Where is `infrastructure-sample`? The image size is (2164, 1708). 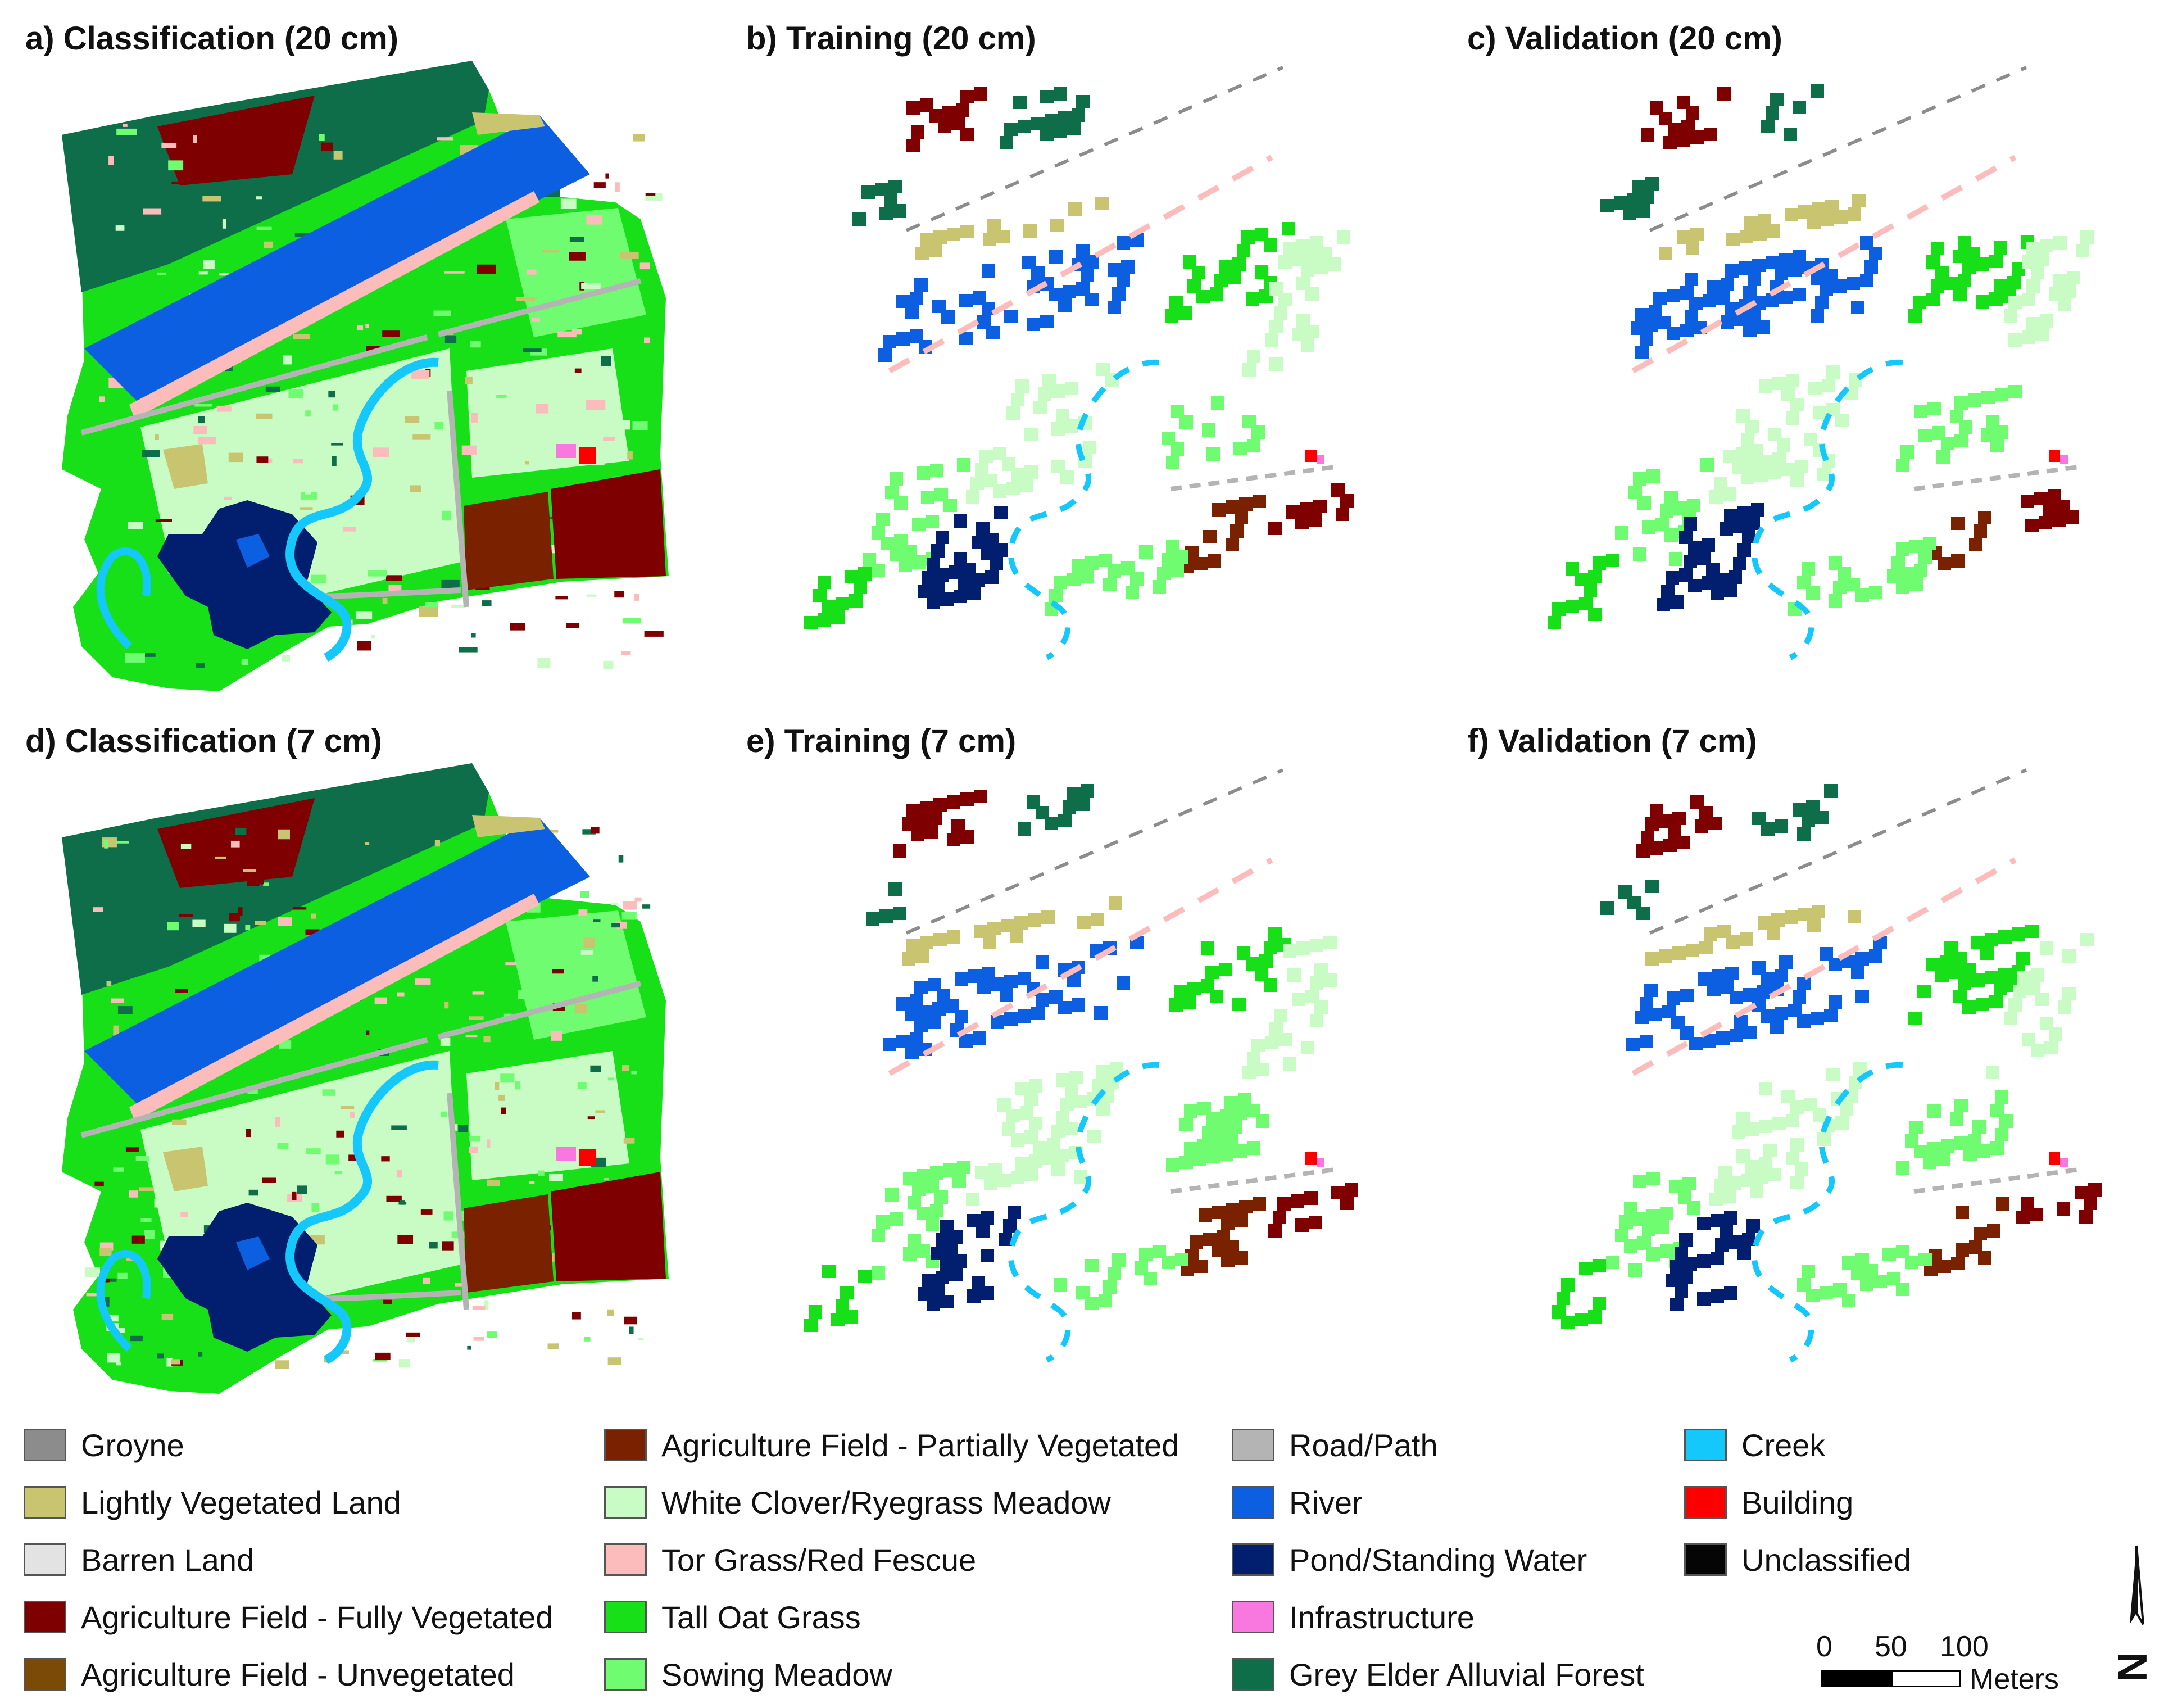 infrastructure-sample is located at coordinates (2064, 459).